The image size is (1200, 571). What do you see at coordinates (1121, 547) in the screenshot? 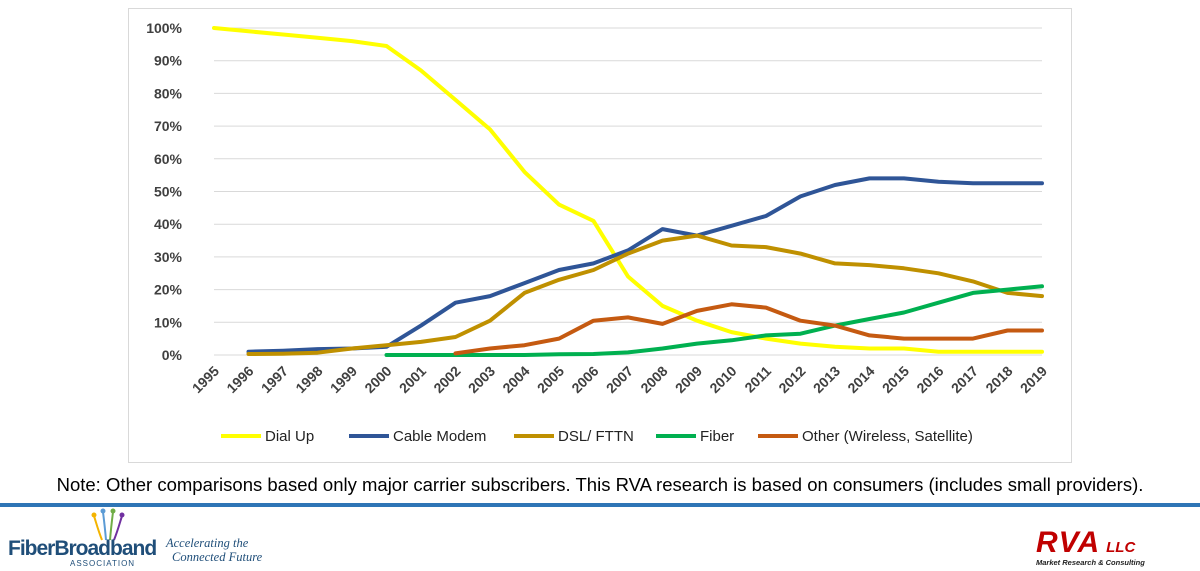
I see `rva-llc: LLC` at bounding box center [1121, 547].